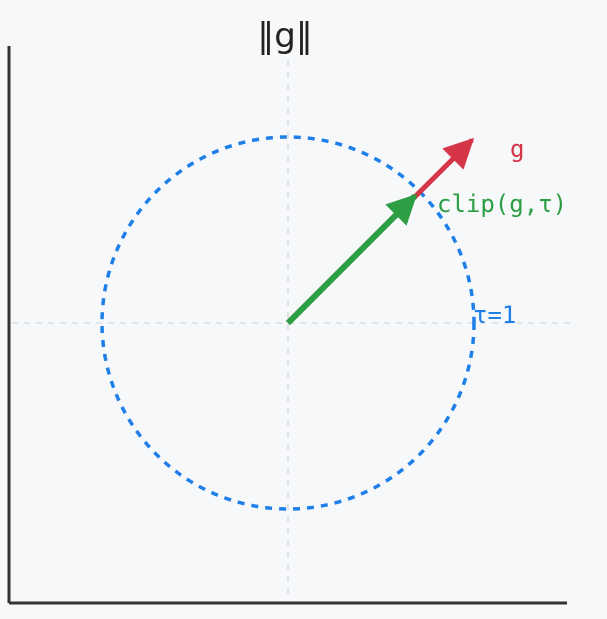 The width and height of the screenshot is (607, 619). What do you see at coordinates (285, 36) in the screenshot?
I see `diagram-title: ‖g‖` at bounding box center [285, 36].